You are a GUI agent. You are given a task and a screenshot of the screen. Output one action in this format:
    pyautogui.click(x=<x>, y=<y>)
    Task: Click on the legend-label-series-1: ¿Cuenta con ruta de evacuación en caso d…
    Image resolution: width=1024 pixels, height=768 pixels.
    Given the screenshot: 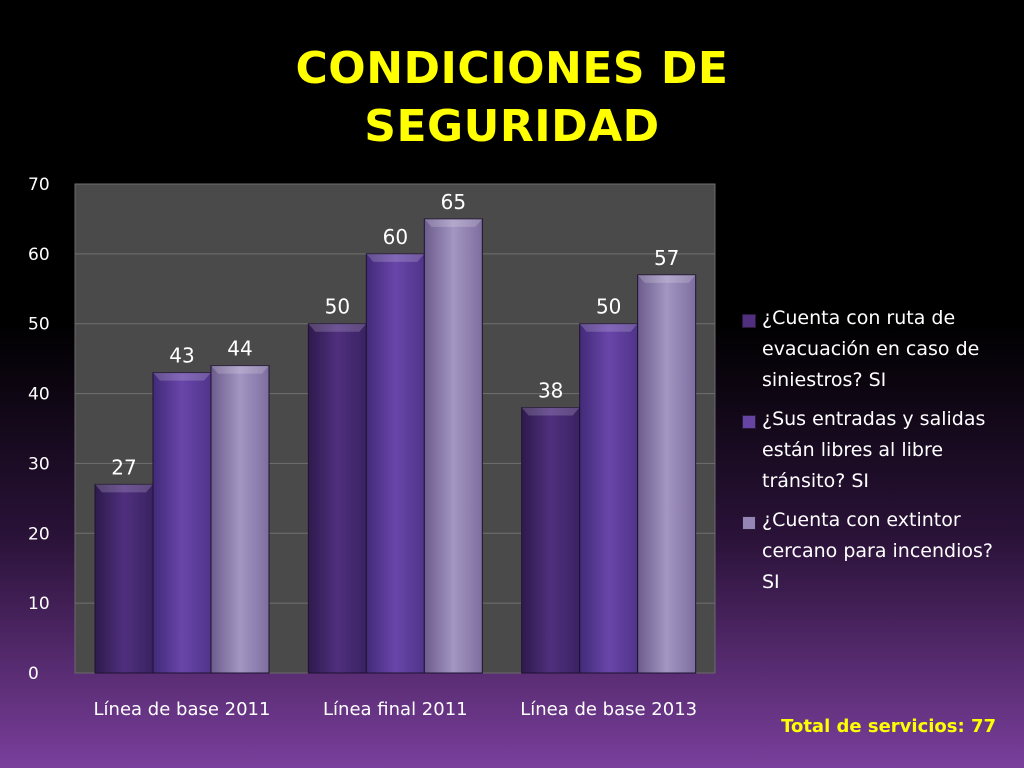 What is the action you would take?
    pyautogui.click(x=871, y=349)
    